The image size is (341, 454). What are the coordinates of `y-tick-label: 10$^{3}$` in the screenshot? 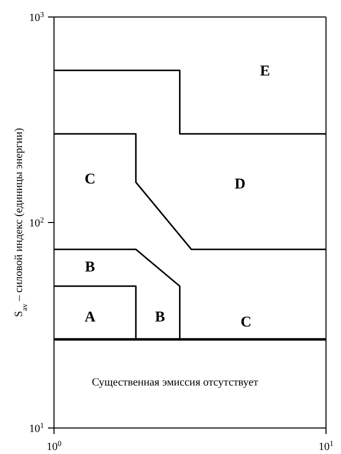 It's located at (36, 17).